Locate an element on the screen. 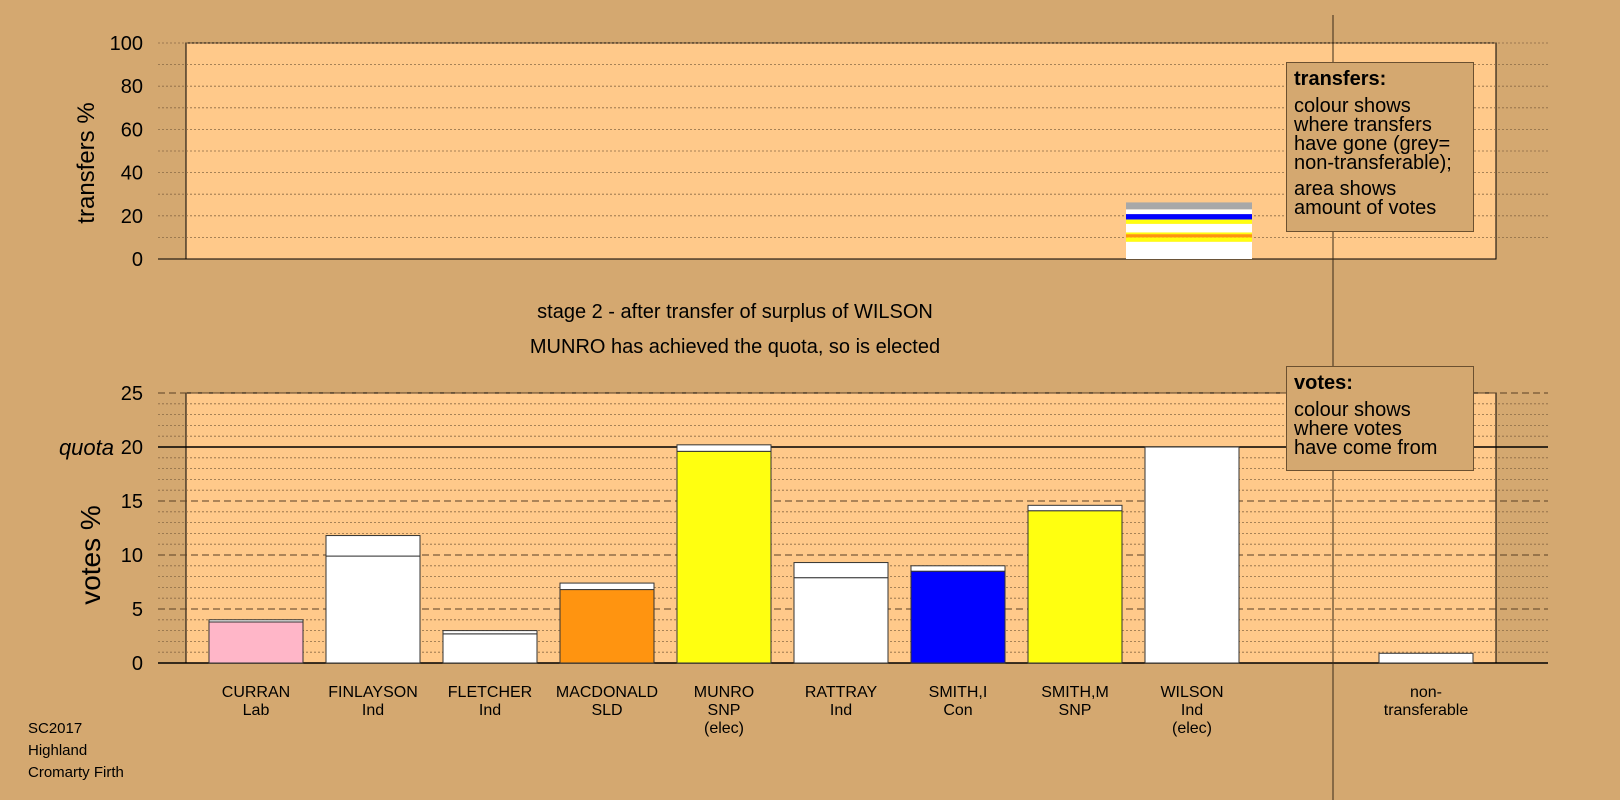 The width and height of the screenshot is (1620, 800). nontransferable-label-1: non- is located at coordinates (1426, 692).